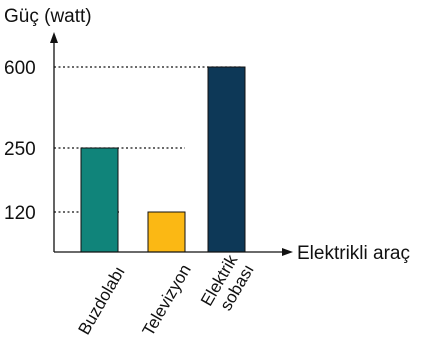  Describe the element at coordinates (287, 252) in the screenshot. I see `x-axis-arrow` at that location.